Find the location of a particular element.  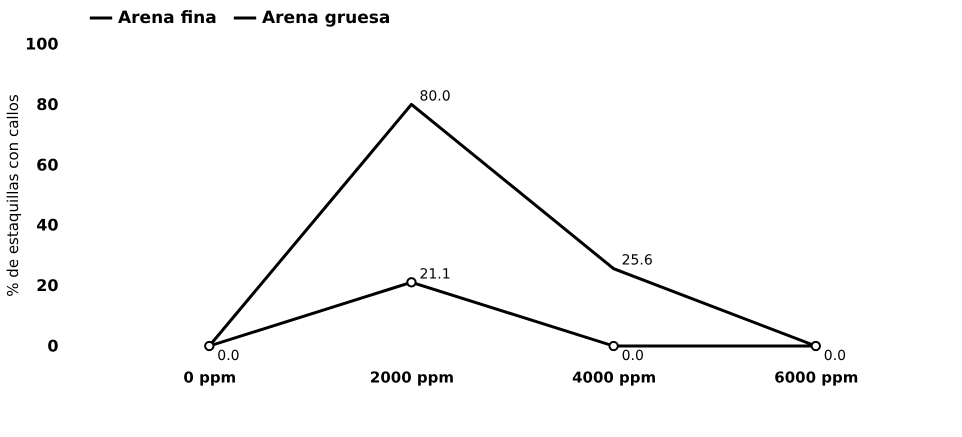

x-tick-label: 2000 ppm is located at coordinates (412, 377).